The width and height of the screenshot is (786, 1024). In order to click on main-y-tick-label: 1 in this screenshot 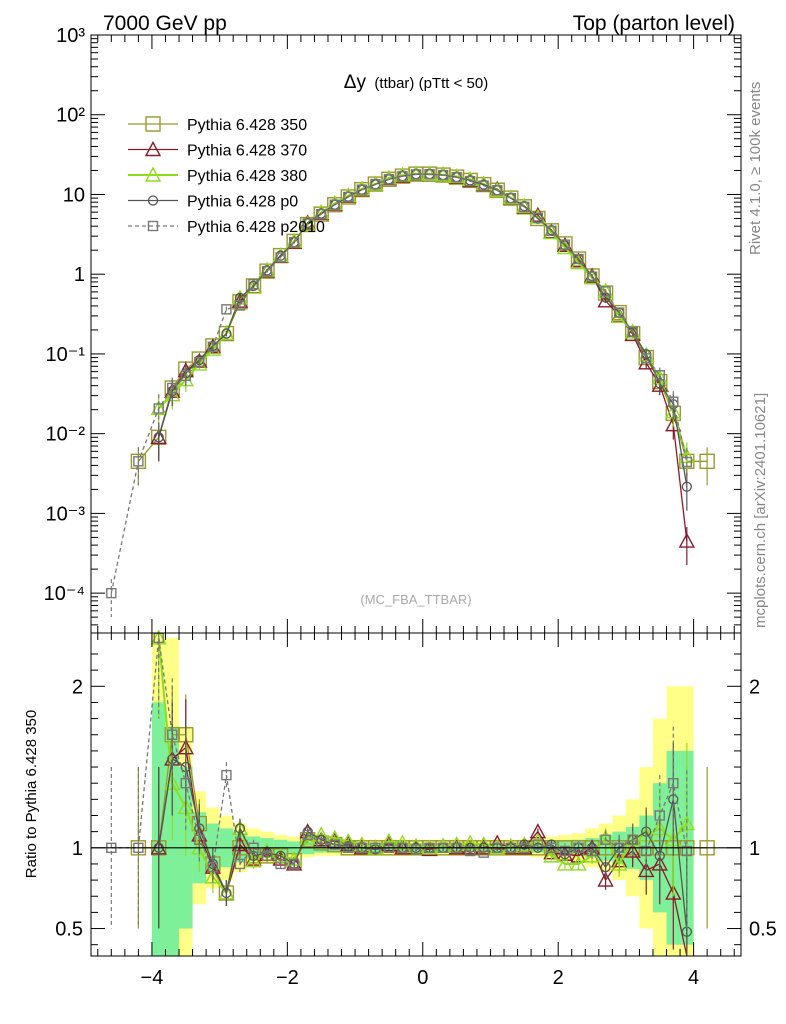, I will do `click(79, 275)`.